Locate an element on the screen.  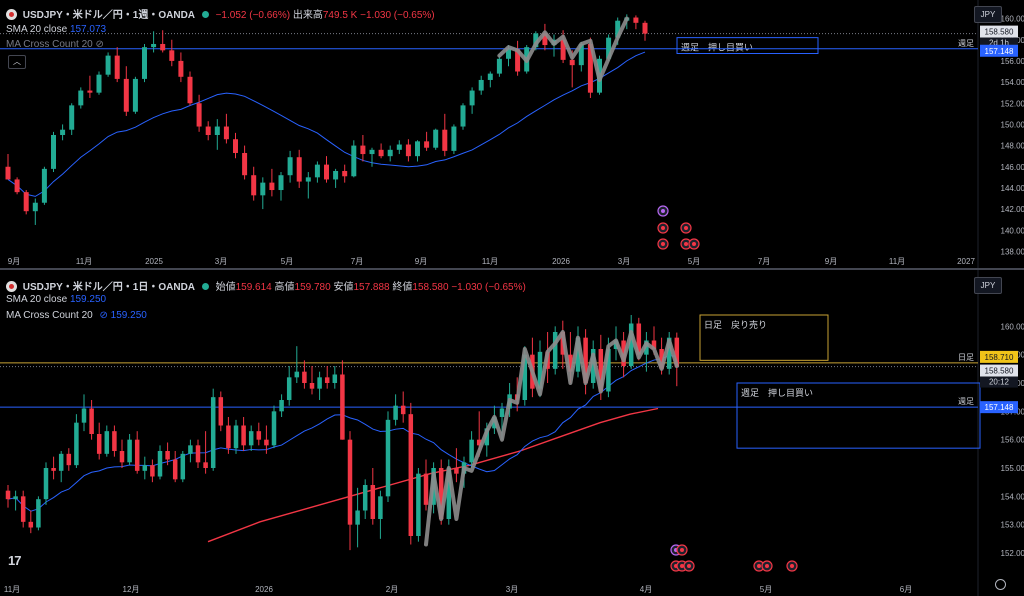
y-tick-label: 146.000 is located at coordinates (1012, 167).